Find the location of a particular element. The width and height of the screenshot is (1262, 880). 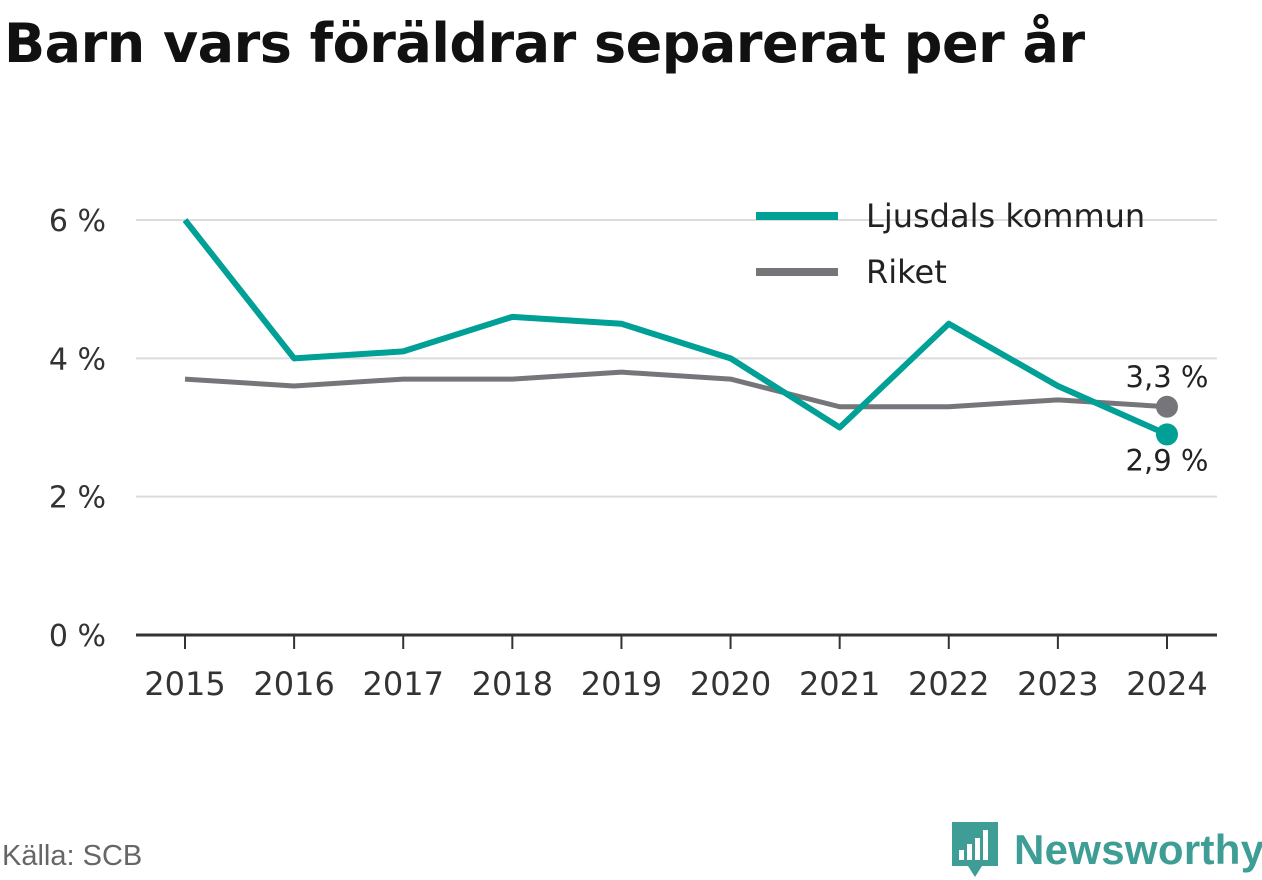

end-value-label: 2,9 % is located at coordinates (1167, 460).